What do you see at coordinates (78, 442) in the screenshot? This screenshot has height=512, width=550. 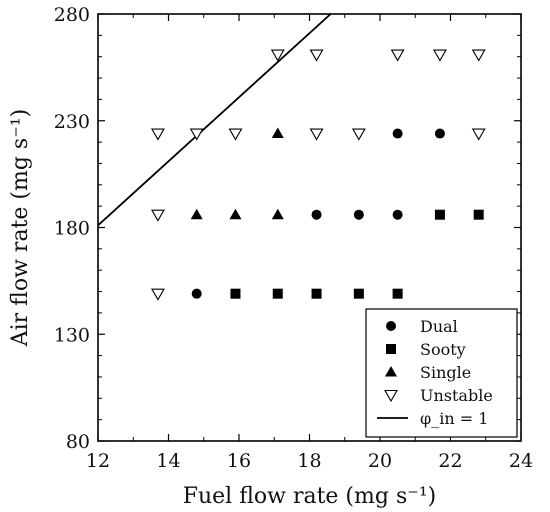 I see `y-tick-label: 80` at bounding box center [78, 442].